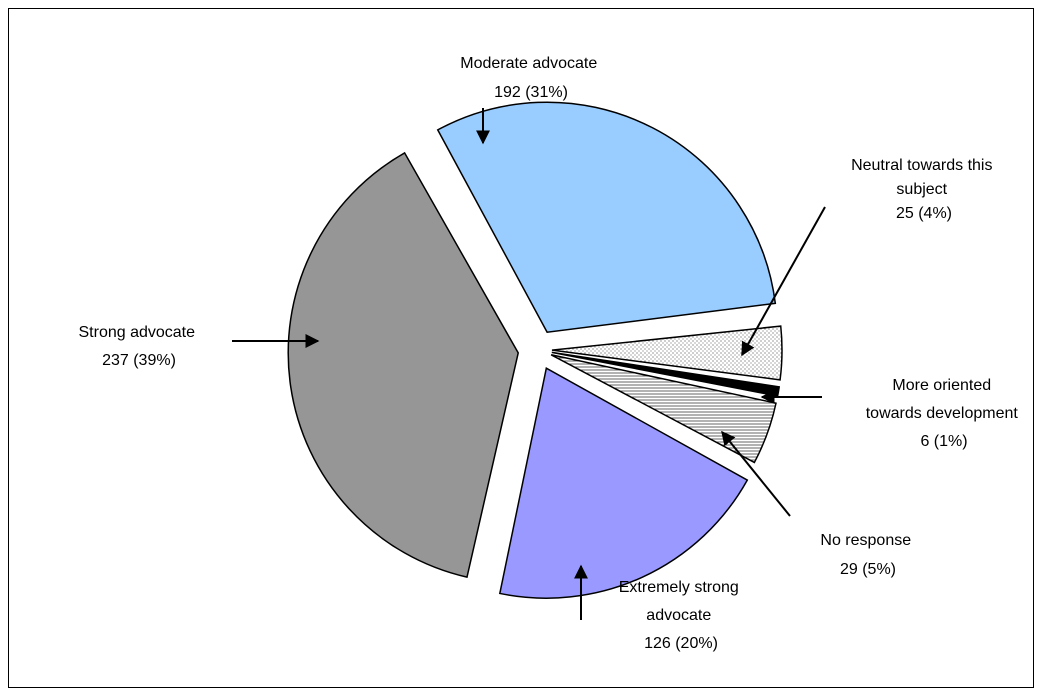  I want to click on label-noresp: No response 29 (5%), so click(867, 555).